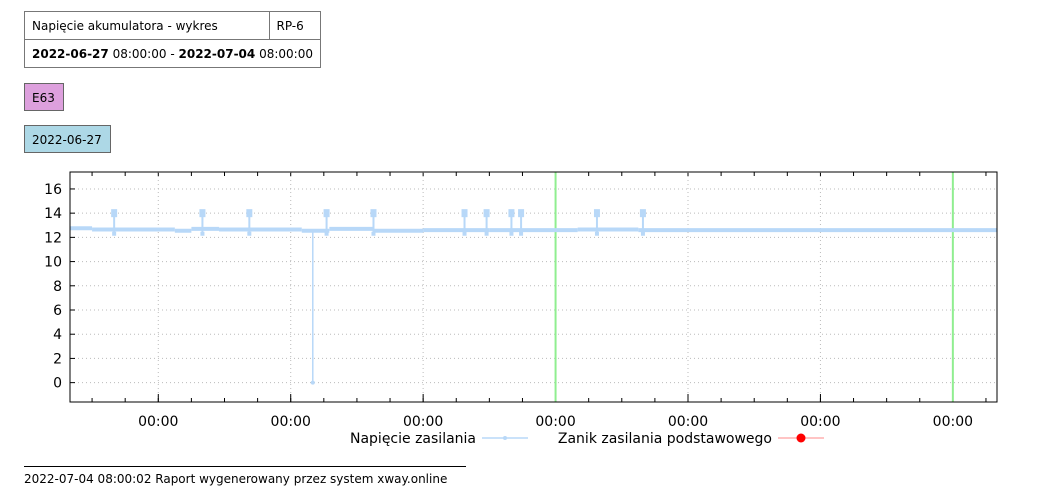 This screenshot has width=1048, height=499. Describe the element at coordinates (312, 382) in the screenshot. I see `dip-point` at that location.